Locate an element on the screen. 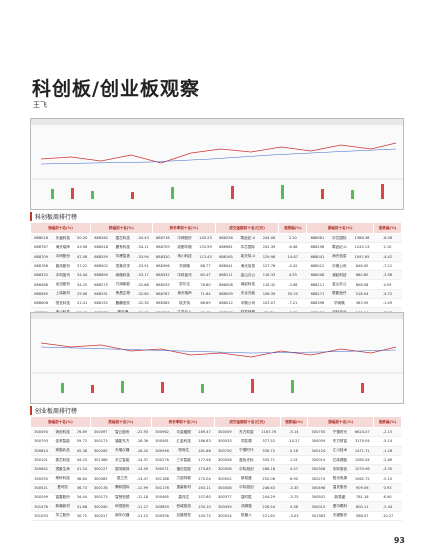 The image size is (427, 552). cell: 688709 is located at coordinates (163, 247).